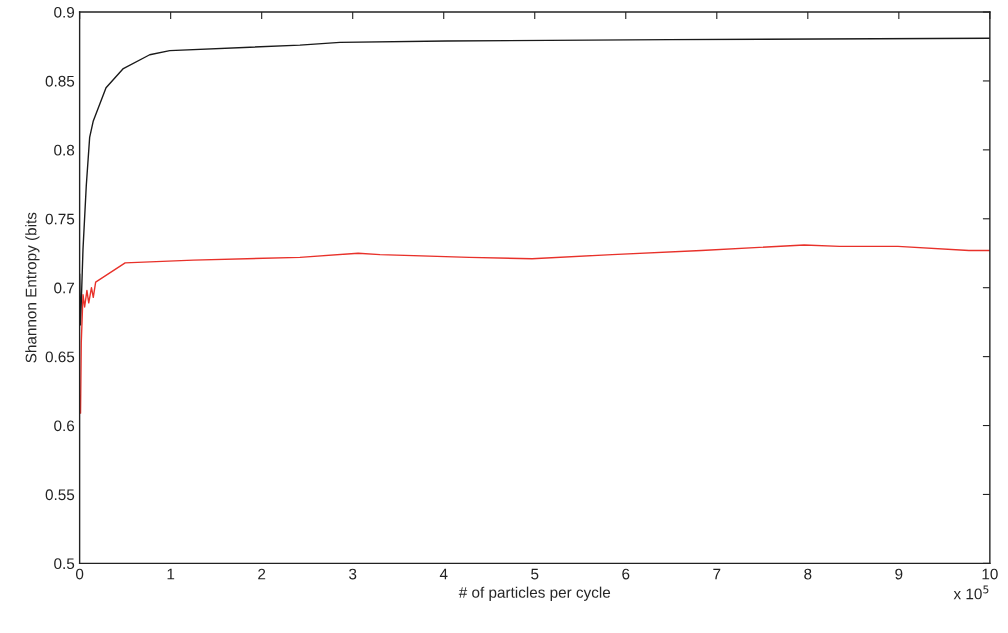  I want to click on x-tick-label: 5, so click(535, 574).